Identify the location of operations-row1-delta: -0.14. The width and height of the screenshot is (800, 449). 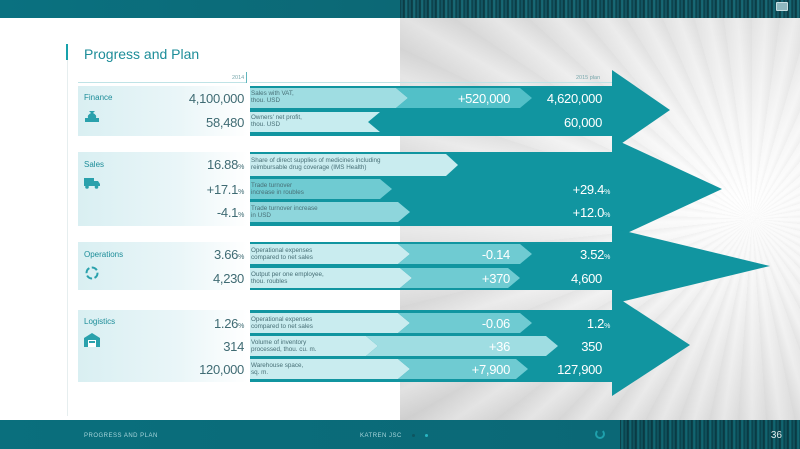
(495, 254).